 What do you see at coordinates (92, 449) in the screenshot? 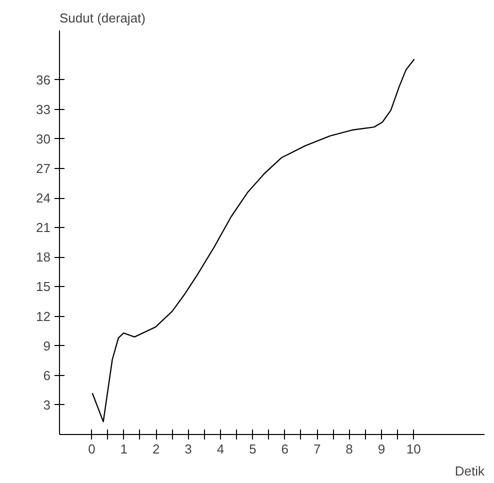
I see `x-tick-label: 0` at bounding box center [92, 449].